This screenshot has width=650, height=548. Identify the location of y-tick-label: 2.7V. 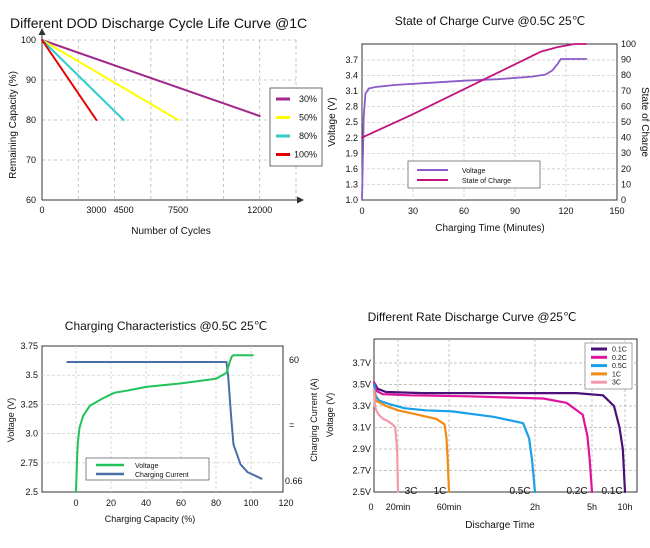
(361, 471).